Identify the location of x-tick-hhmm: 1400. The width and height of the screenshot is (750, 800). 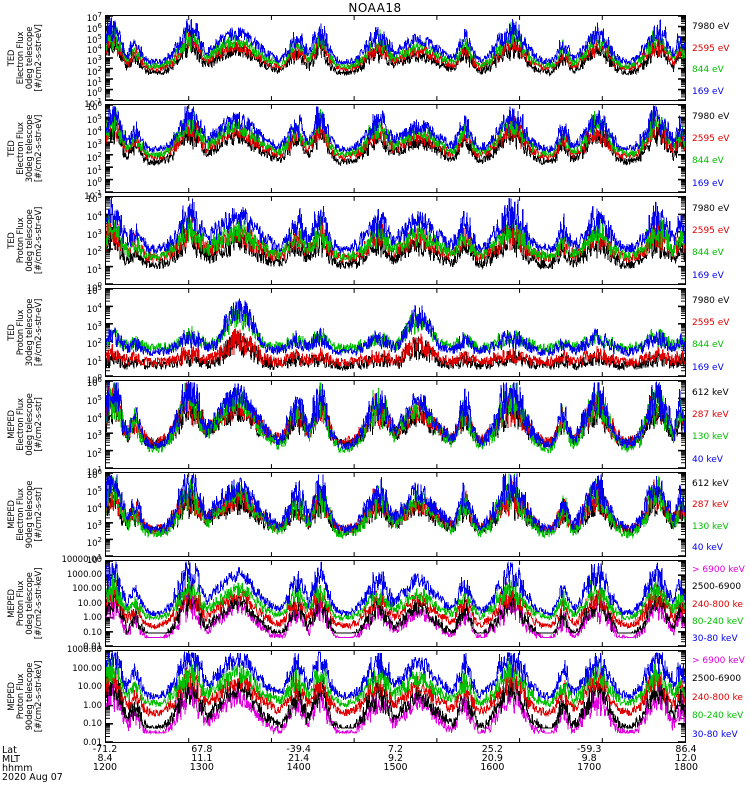
(298, 767).